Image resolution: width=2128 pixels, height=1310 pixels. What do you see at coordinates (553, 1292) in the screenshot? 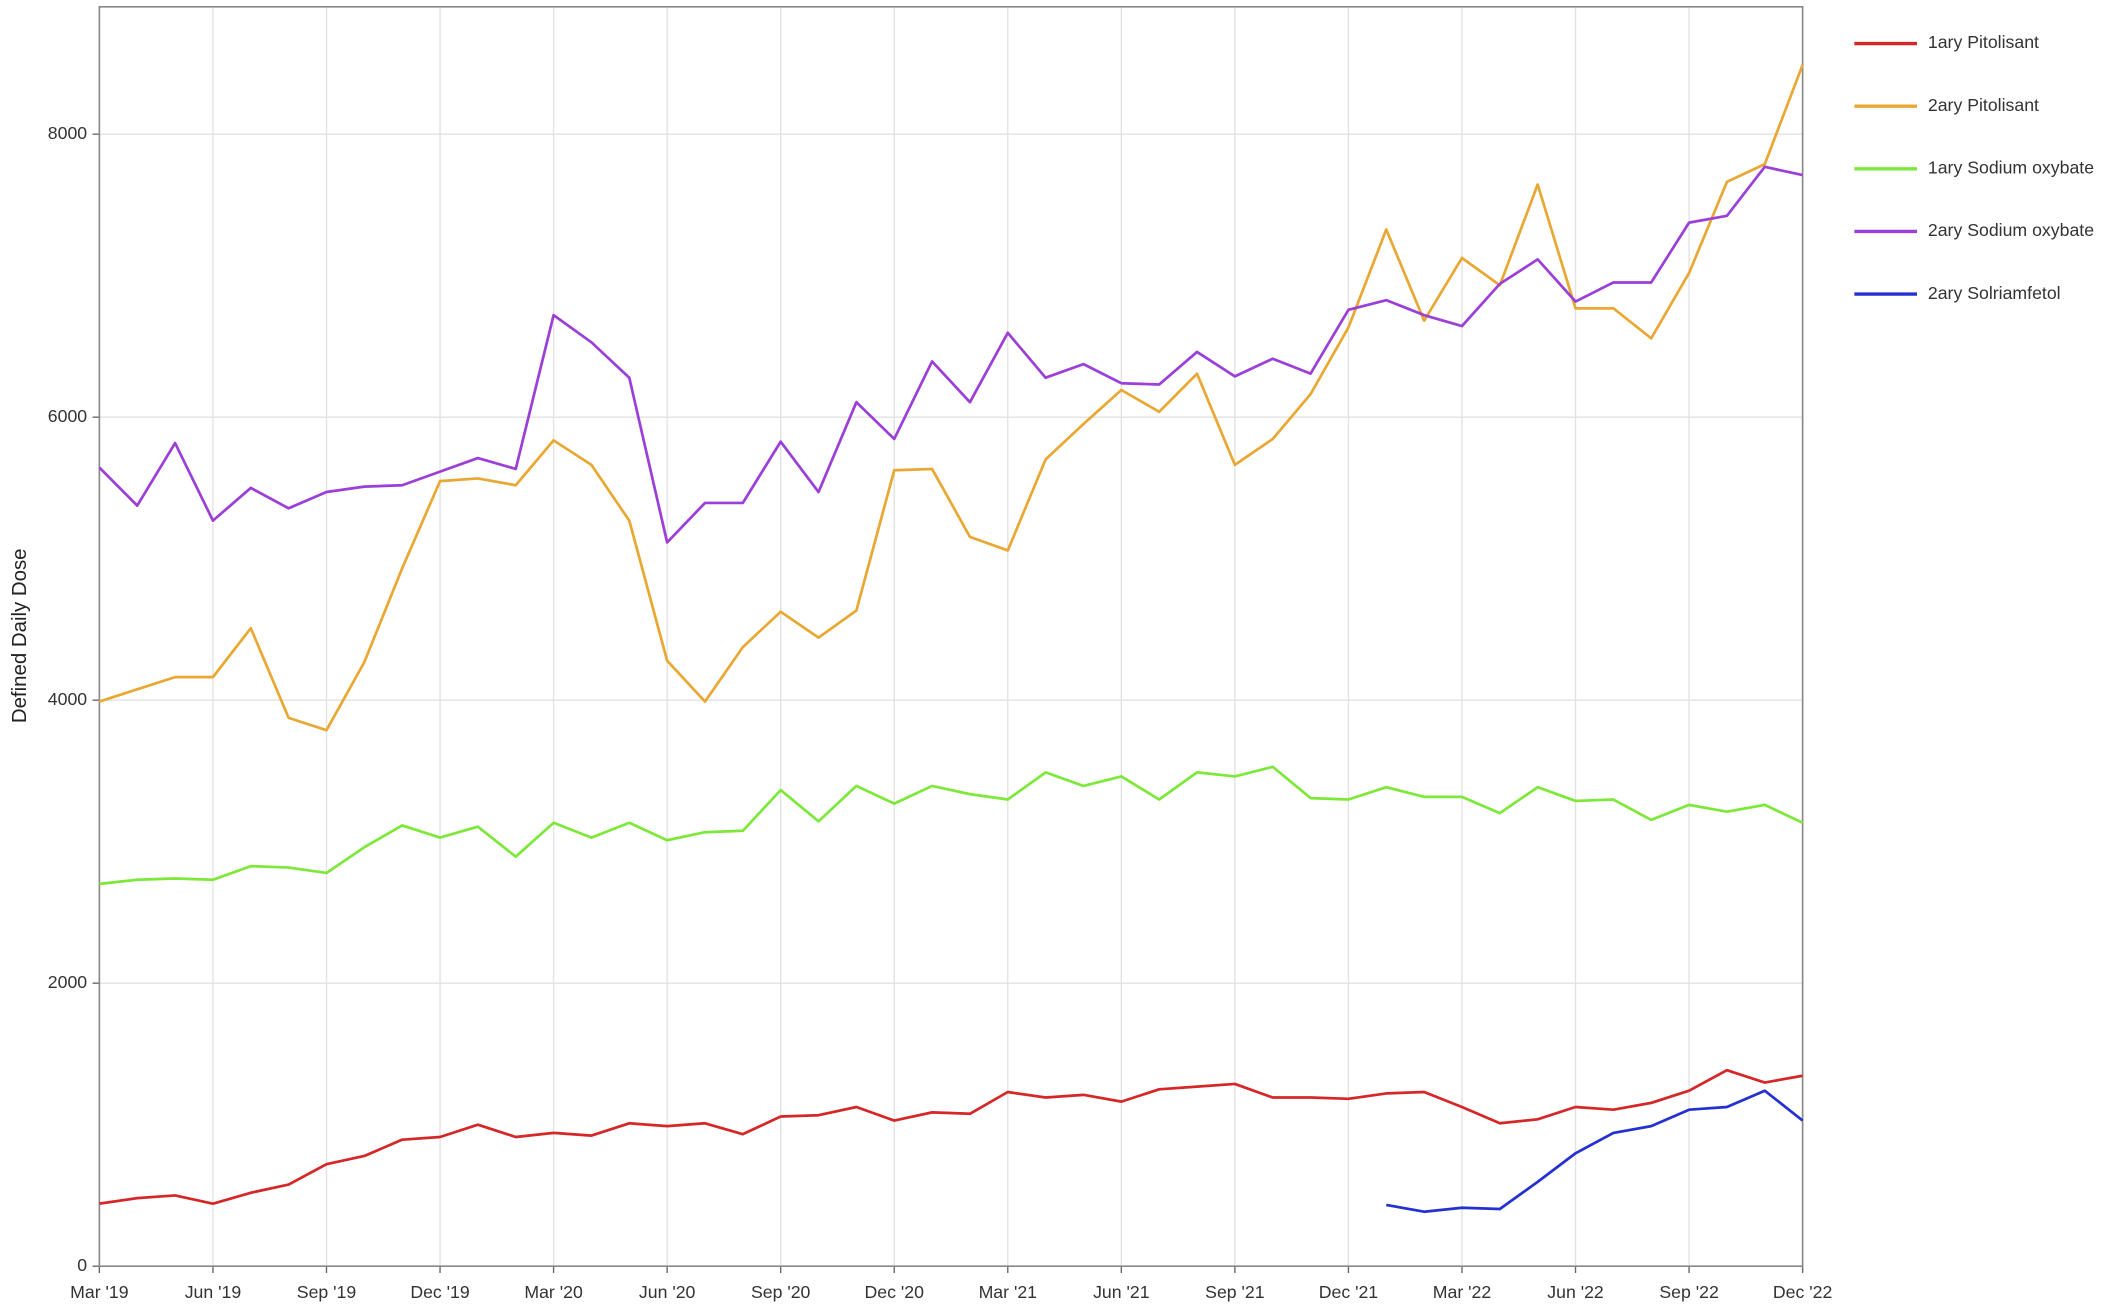
I see `x-tick-label: Mar '20` at bounding box center [553, 1292].